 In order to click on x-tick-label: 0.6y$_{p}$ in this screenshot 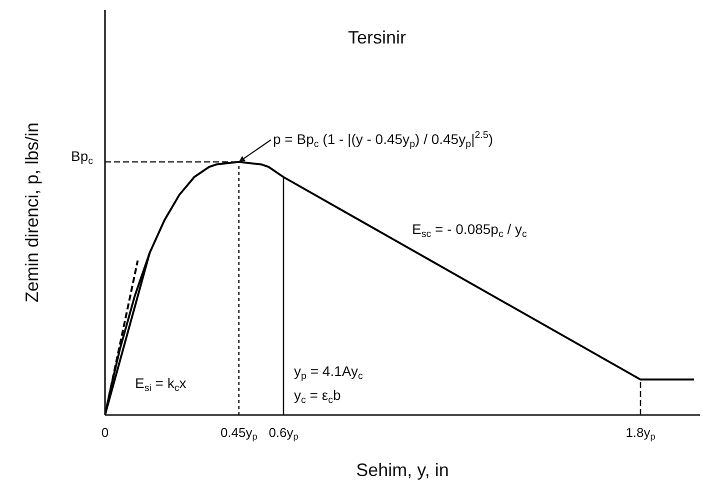, I will do `click(283, 433)`.